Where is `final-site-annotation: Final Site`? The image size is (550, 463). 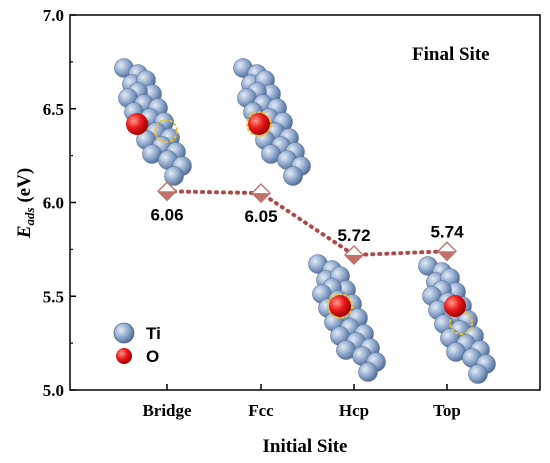 final-site-annotation: Final Site is located at coordinates (451, 54).